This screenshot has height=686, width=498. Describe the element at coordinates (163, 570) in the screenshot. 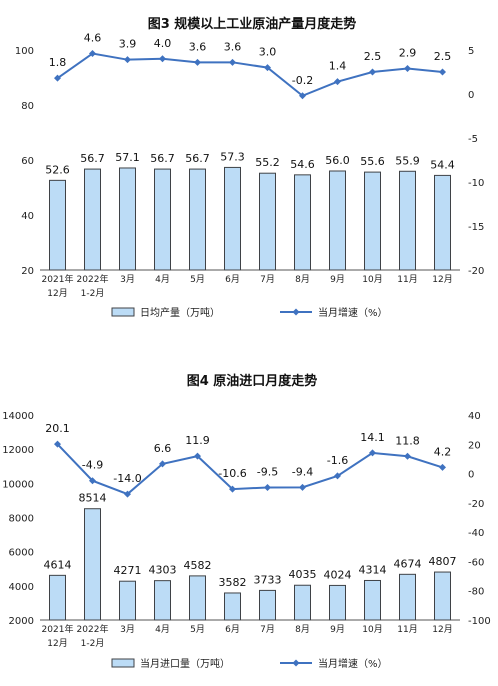

I see `chart2-bar-data-label: 4303` at that location.